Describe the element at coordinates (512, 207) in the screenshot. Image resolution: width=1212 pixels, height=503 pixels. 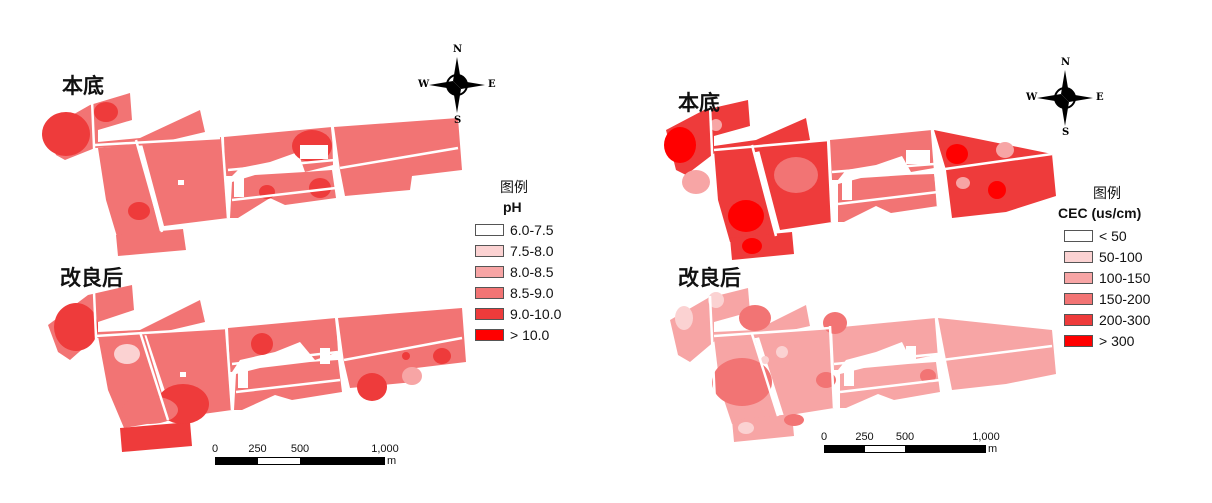
I see `legend-subtitle: pH` at that location.